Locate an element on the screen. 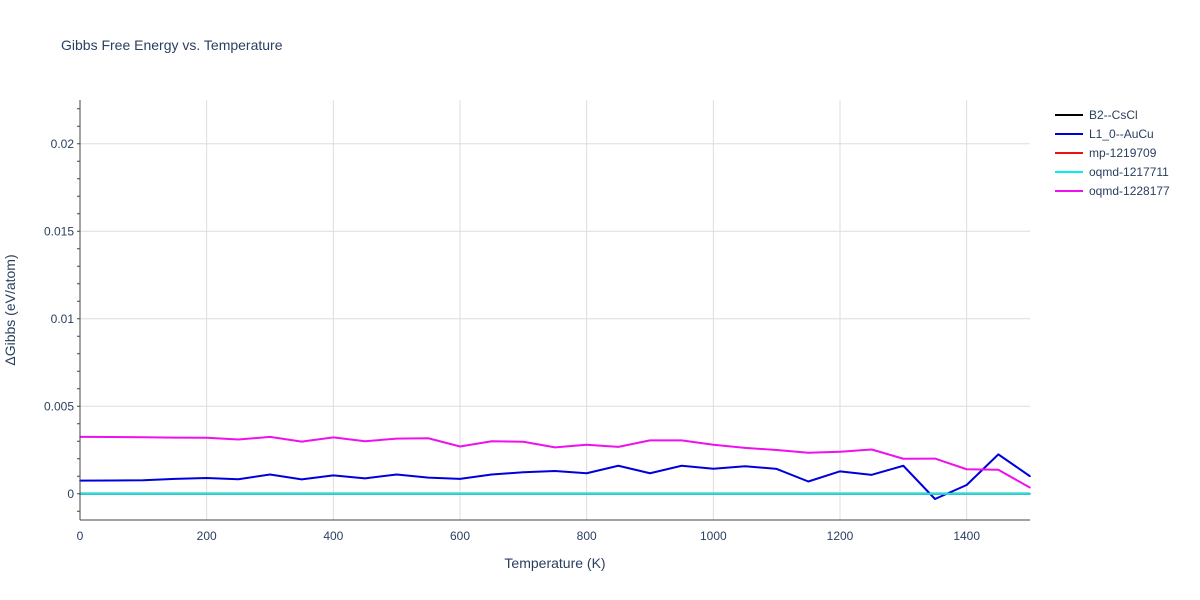  legend-label: oqmd-1228177 is located at coordinates (1129, 191).